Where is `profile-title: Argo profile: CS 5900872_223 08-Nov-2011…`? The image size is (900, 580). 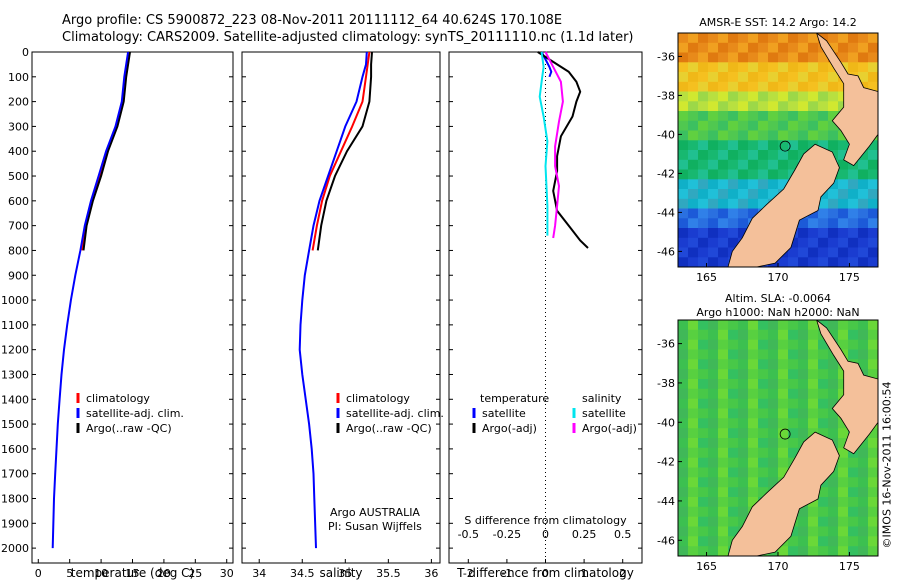 profile-title: Argo profile: CS 5900872_223 08-Nov-2011… is located at coordinates (312, 20).